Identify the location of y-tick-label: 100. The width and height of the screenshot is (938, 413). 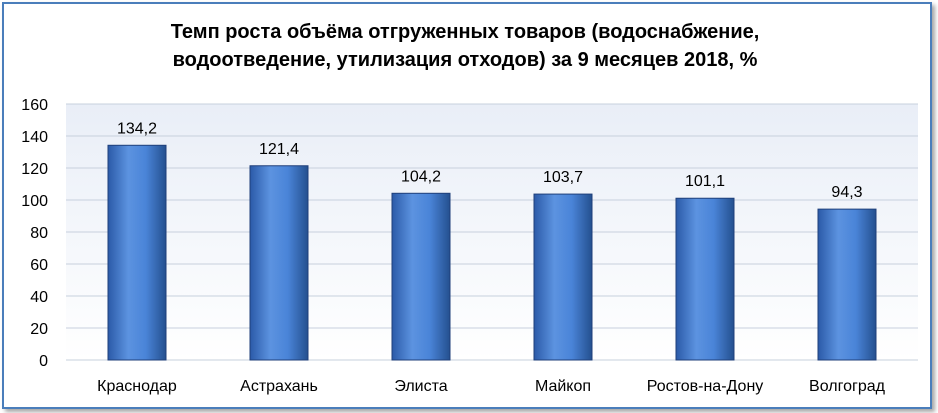
(34, 201).